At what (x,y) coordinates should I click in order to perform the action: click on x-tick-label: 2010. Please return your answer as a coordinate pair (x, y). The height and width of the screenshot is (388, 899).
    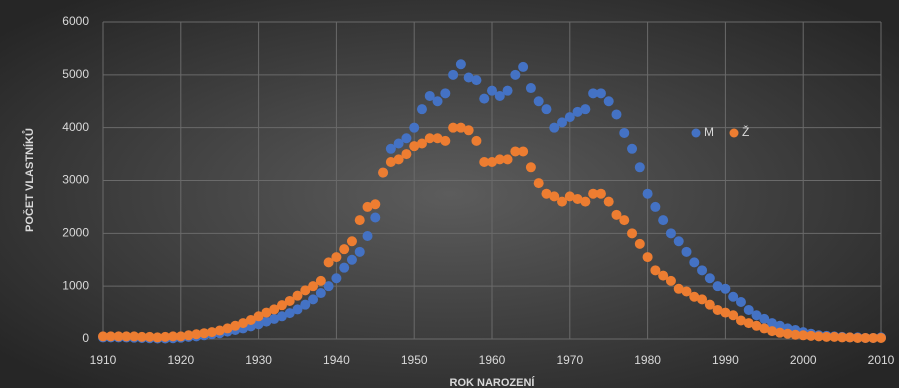
    Looking at the image, I should click on (881, 360).